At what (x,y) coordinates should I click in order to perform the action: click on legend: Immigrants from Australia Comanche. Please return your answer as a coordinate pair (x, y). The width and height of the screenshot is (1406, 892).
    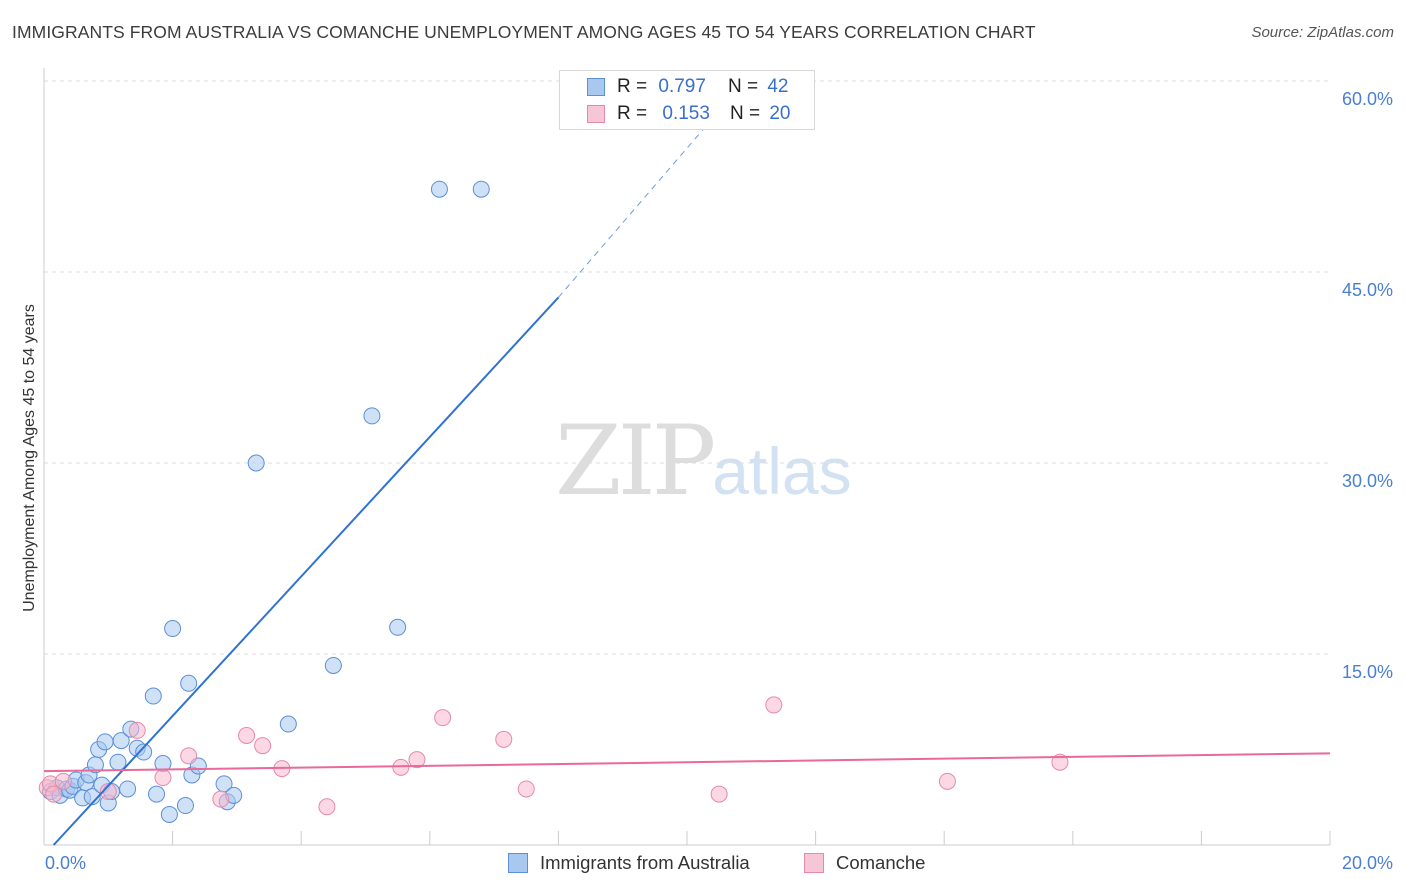
    Looking at the image, I should click on (703, 865).